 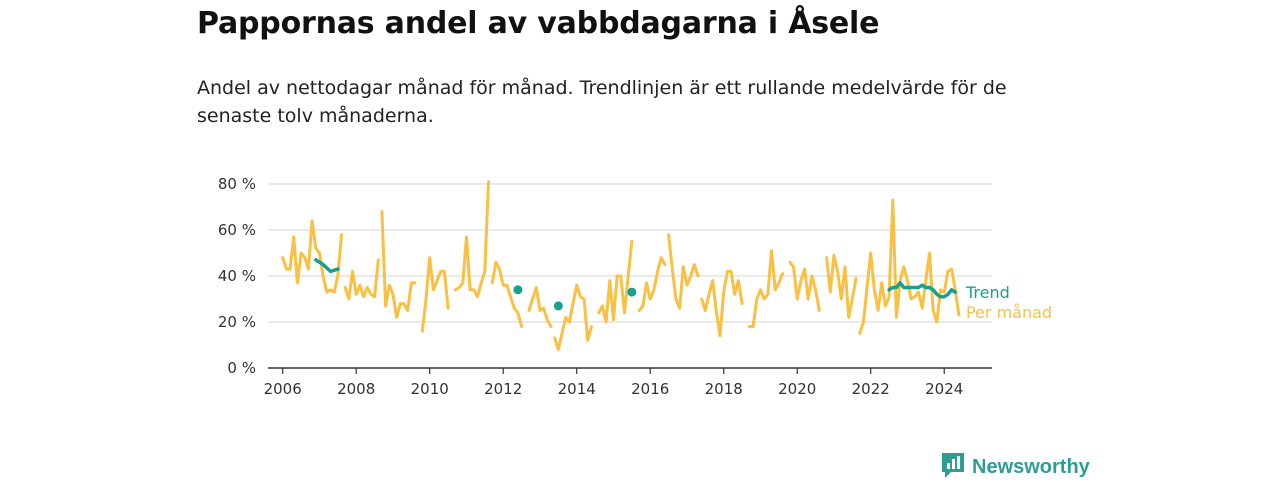 What do you see at coordinates (430, 389) in the screenshot?
I see `x-tick-label: 2010` at bounding box center [430, 389].